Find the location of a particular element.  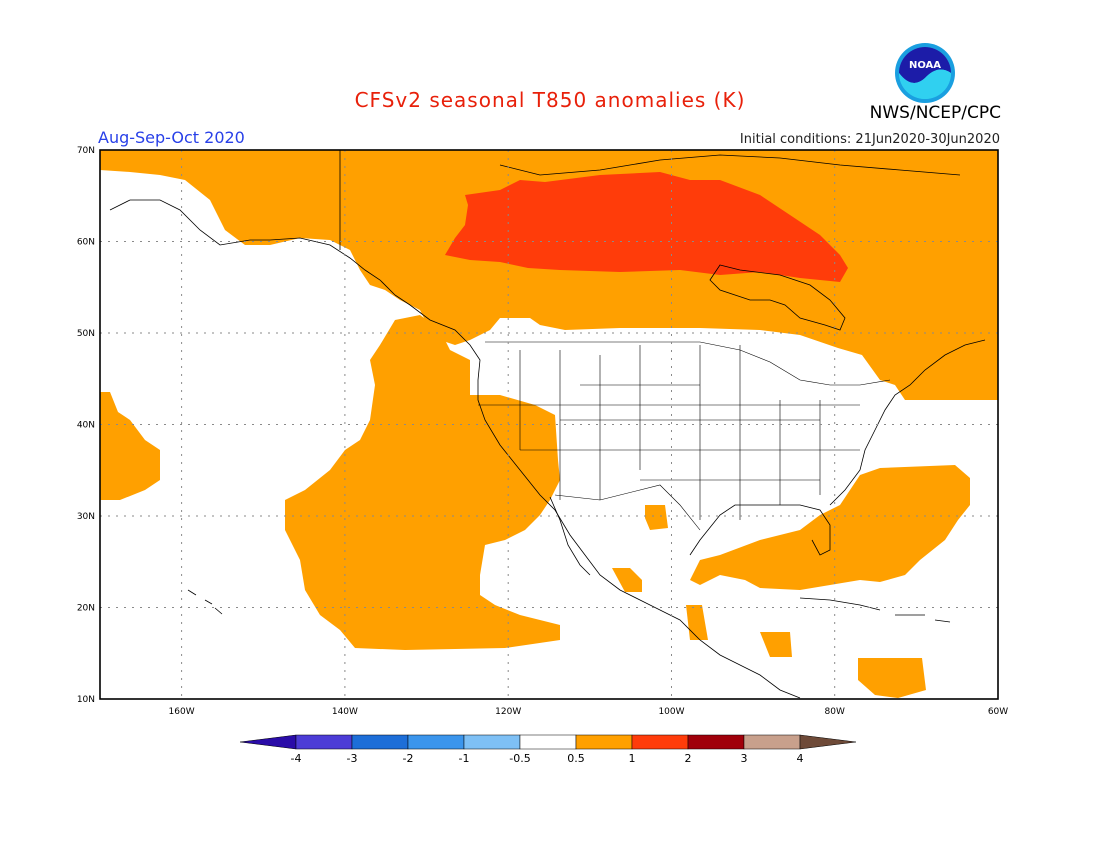

initial-conditions: Initial conditions: 21Jun2020-30Jun2020 is located at coordinates (869, 139).